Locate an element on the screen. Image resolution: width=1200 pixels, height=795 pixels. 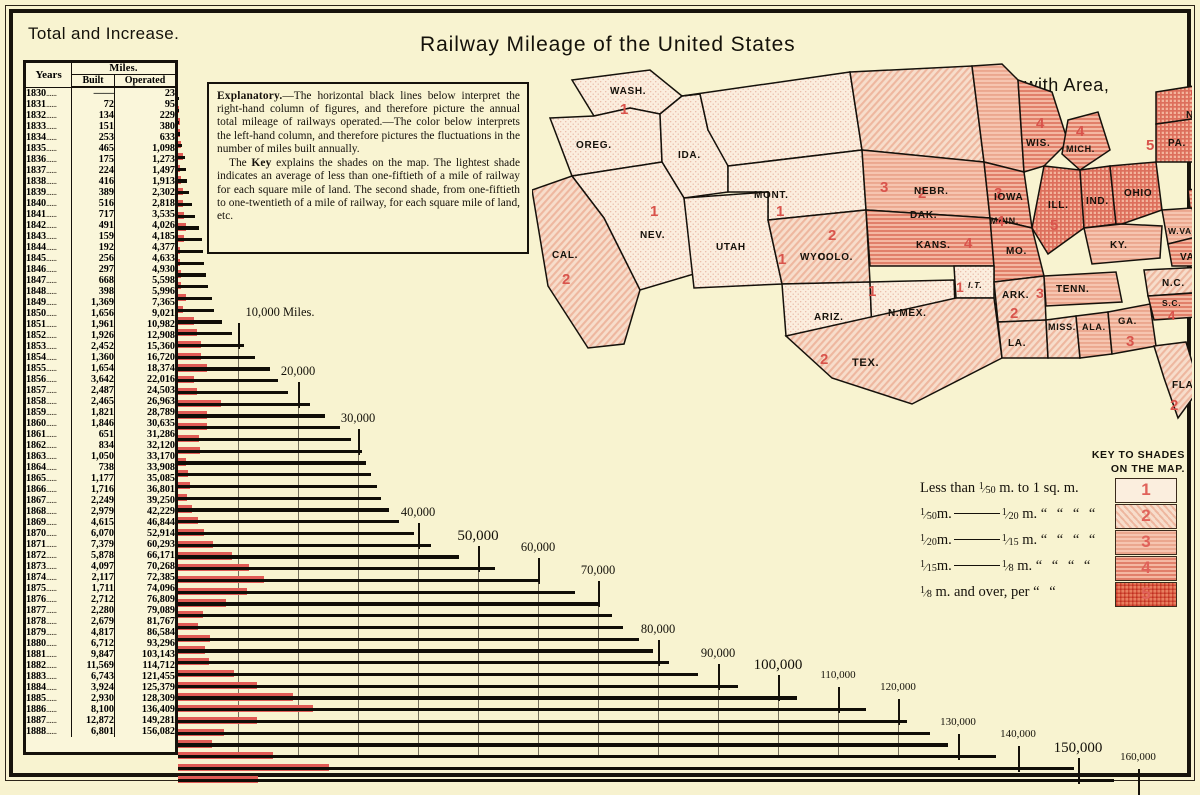
cell-operated: 5,598 is located at coordinates (144, 280).